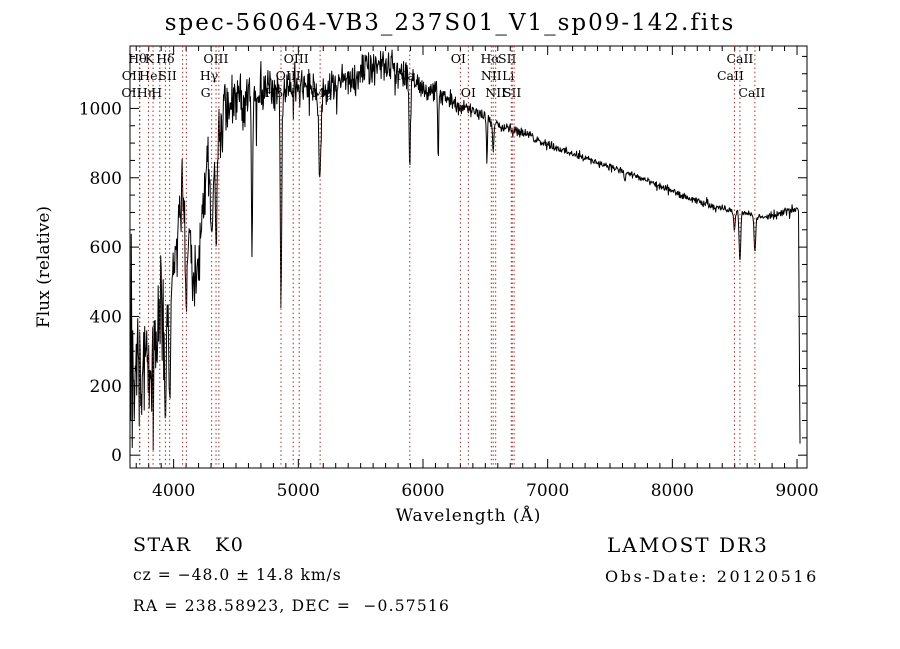  Describe the element at coordinates (688, 545) in the screenshot. I see `survey-release-text: LAMOST DR3` at that location.